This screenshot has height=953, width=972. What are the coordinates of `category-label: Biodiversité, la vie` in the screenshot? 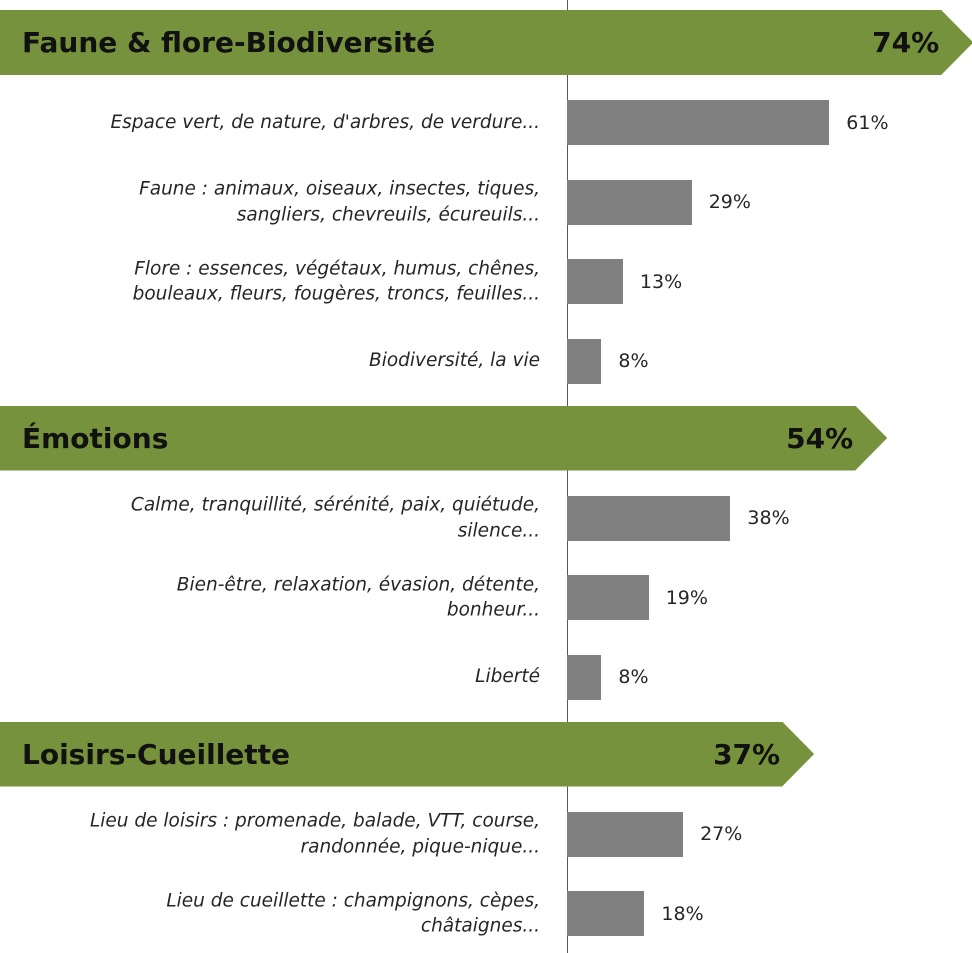 It's located at (454, 361).